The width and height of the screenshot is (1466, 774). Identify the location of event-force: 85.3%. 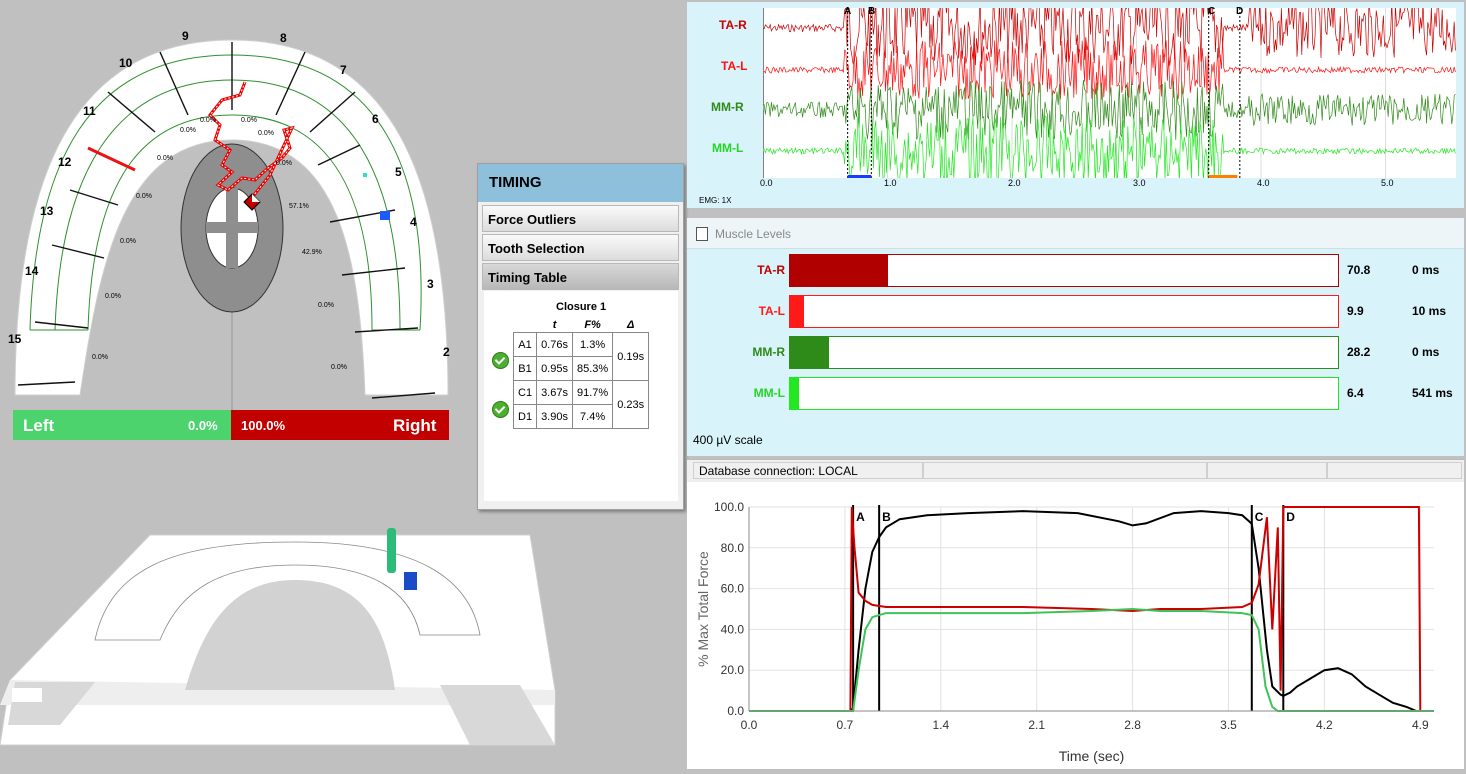
(592, 368).